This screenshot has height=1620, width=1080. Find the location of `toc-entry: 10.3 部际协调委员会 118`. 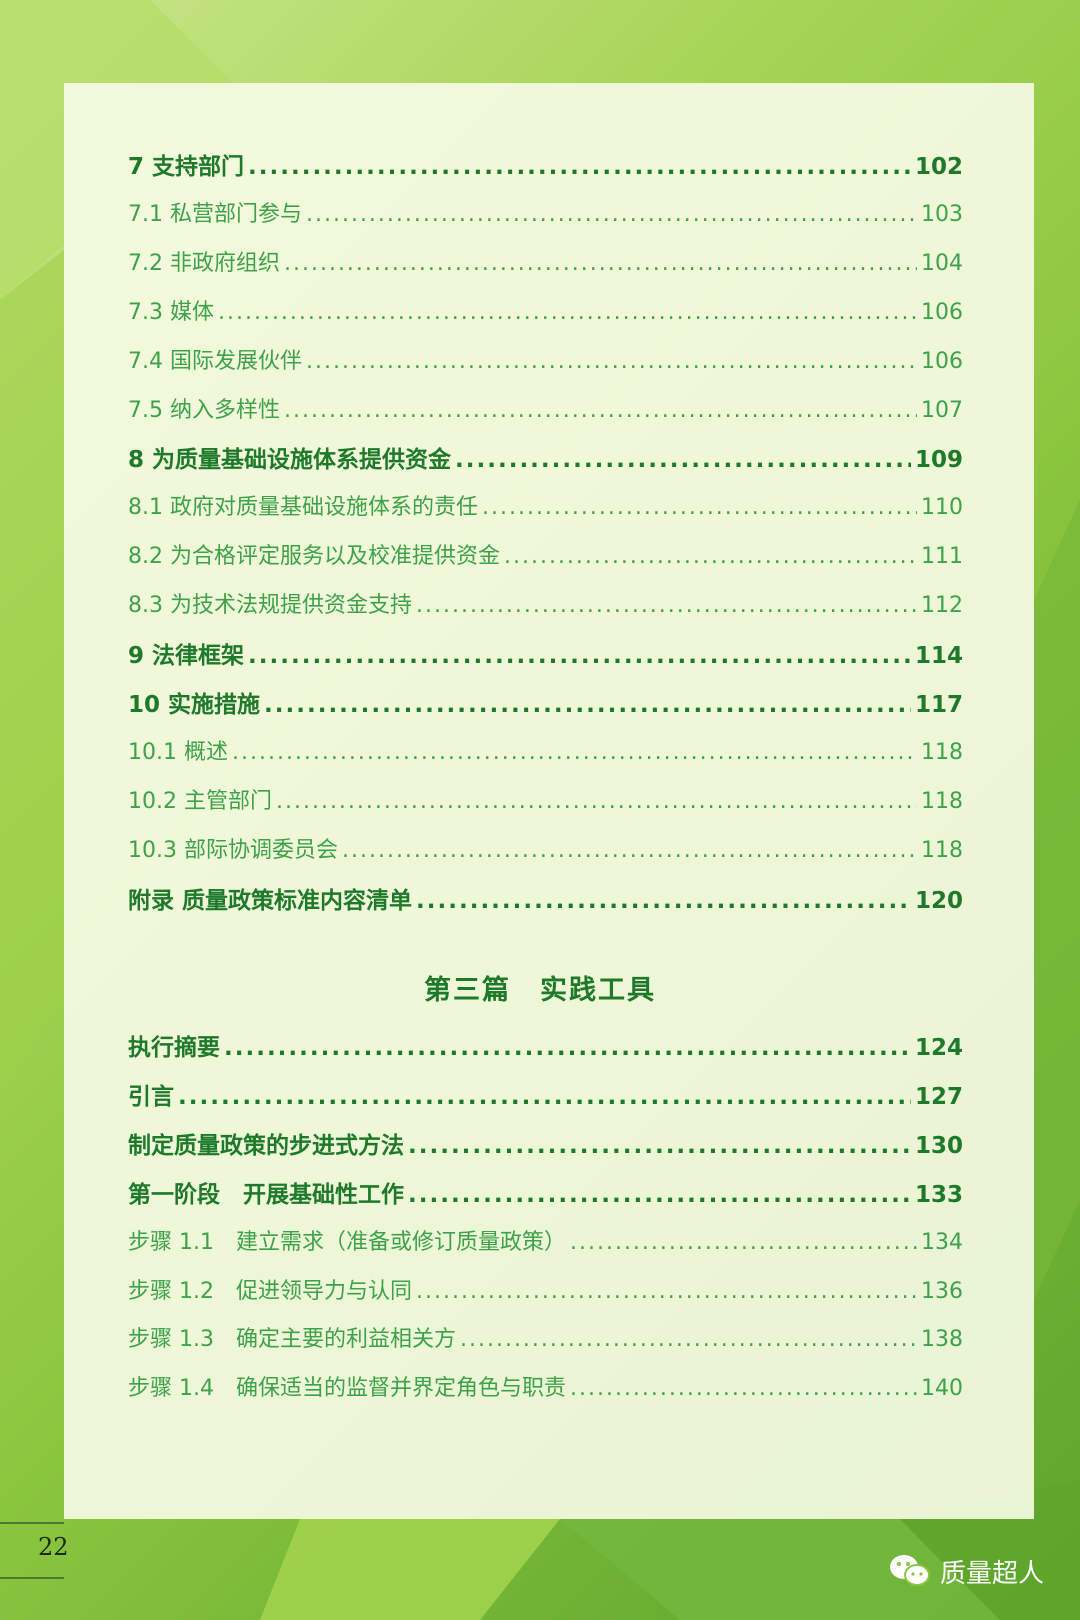

toc-entry: 10.3 部际协调委员会 118 is located at coordinates (545, 847).